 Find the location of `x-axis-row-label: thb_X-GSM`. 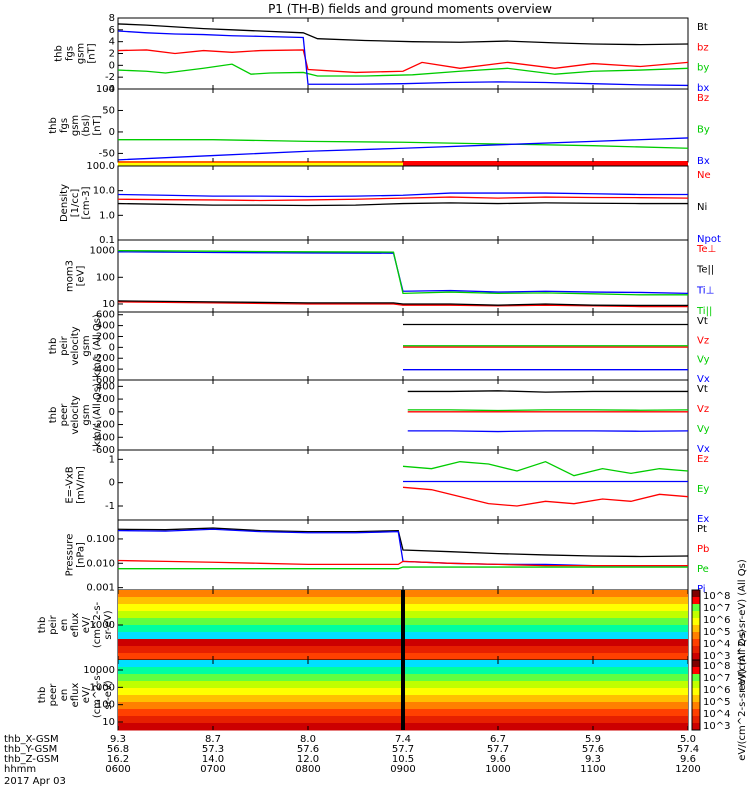

x-axis-row-label: thb_X-GSM is located at coordinates (31, 739).